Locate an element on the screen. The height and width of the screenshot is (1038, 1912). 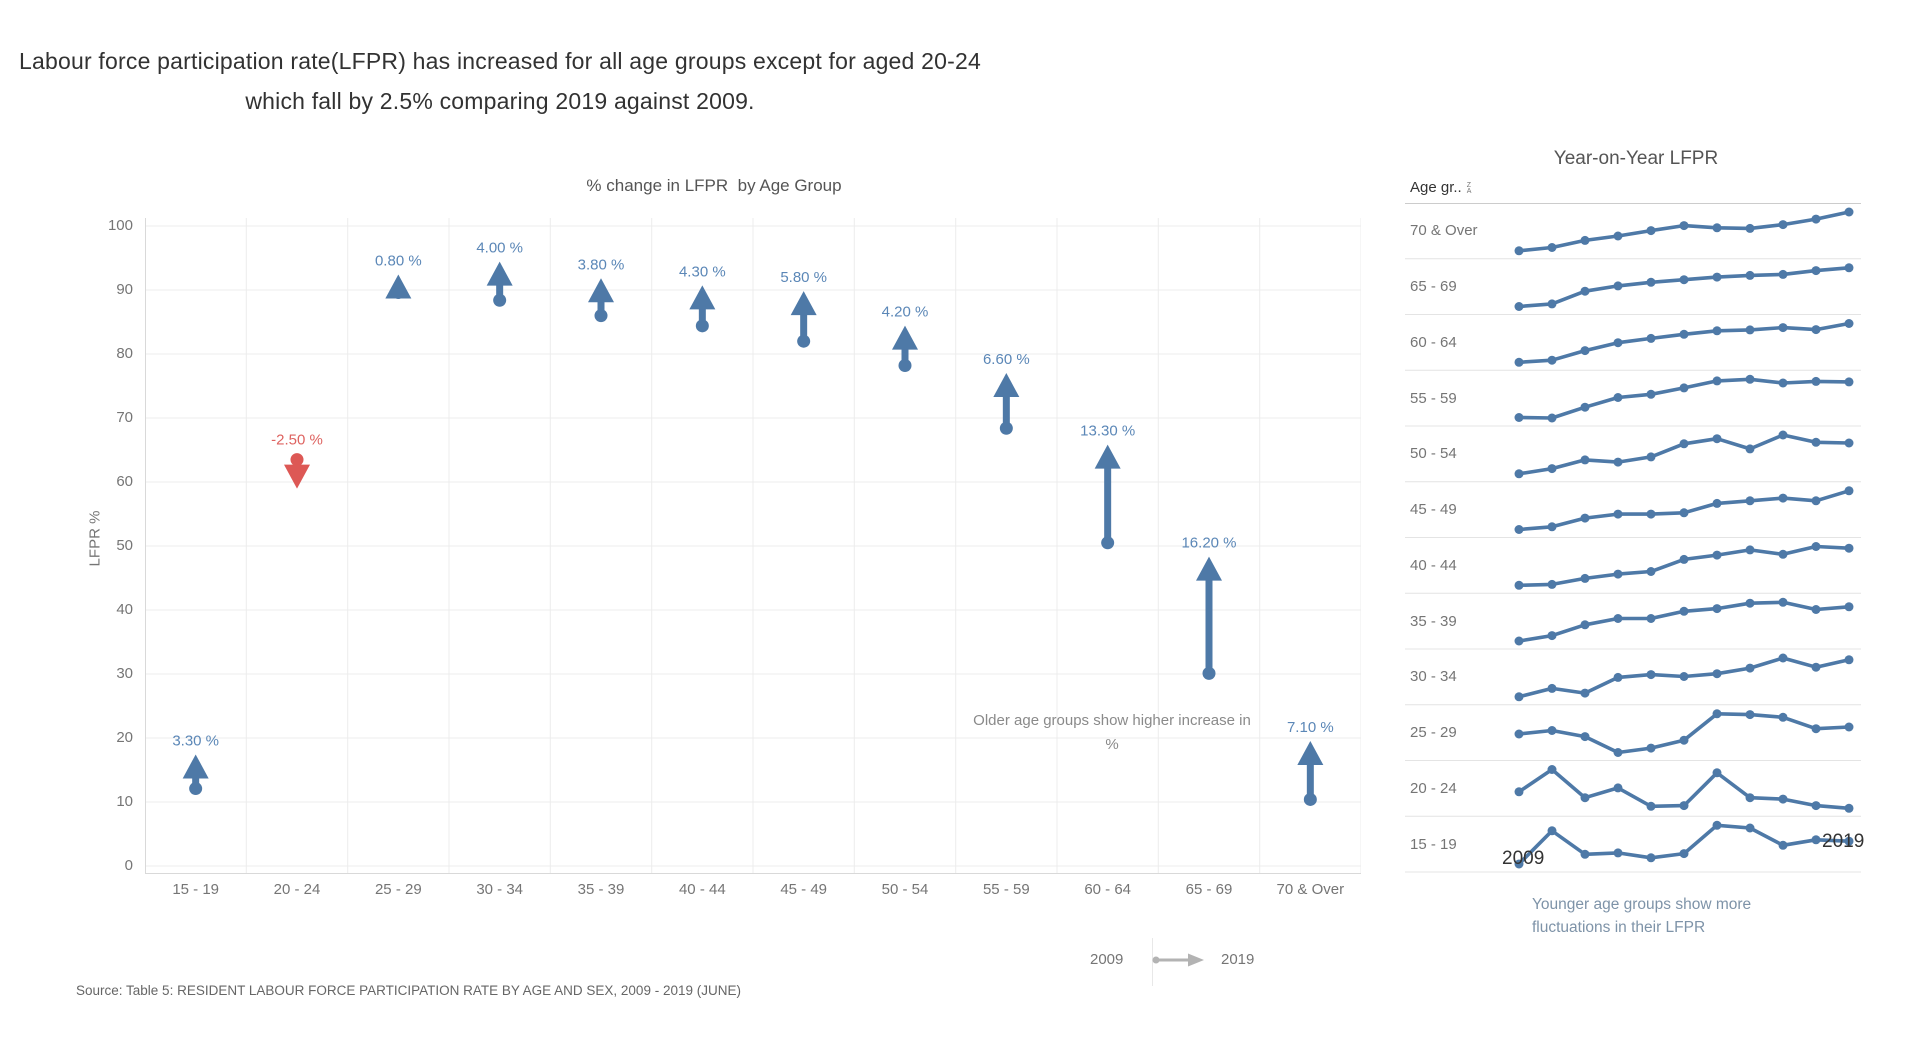
change-arrow-25-29: 0.80 % is located at coordinates (398, 276).